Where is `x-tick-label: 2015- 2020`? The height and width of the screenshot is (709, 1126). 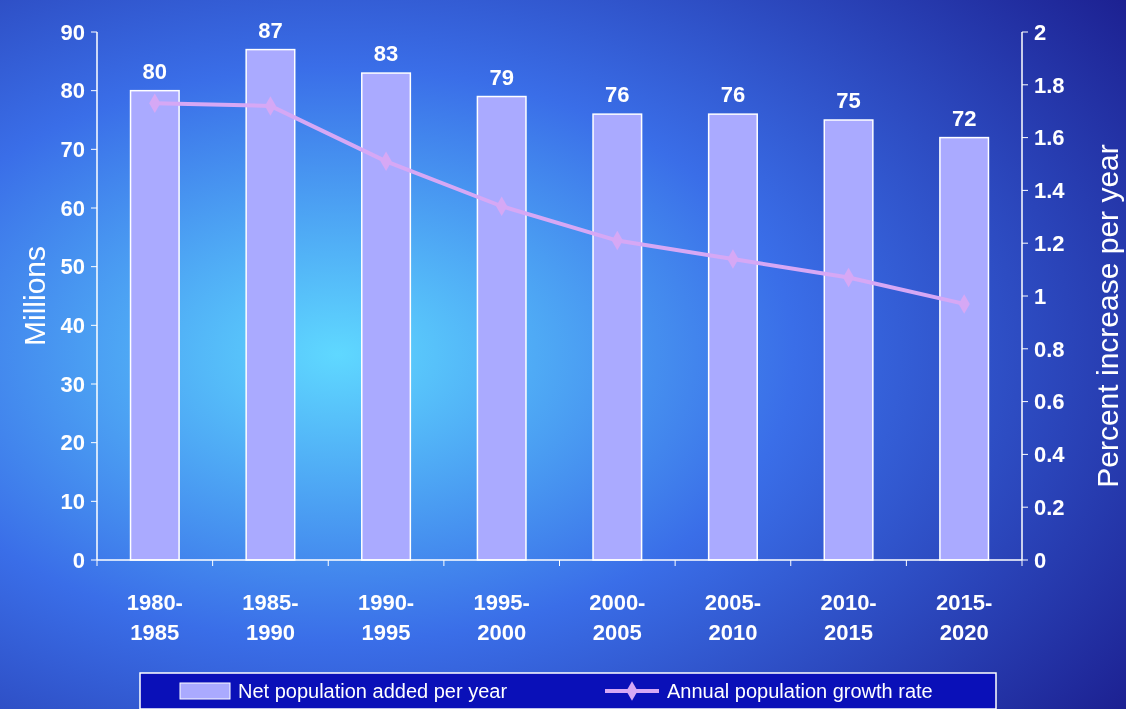
x-tick-label: 2015- 2020 is located at coordinates (964, 617).